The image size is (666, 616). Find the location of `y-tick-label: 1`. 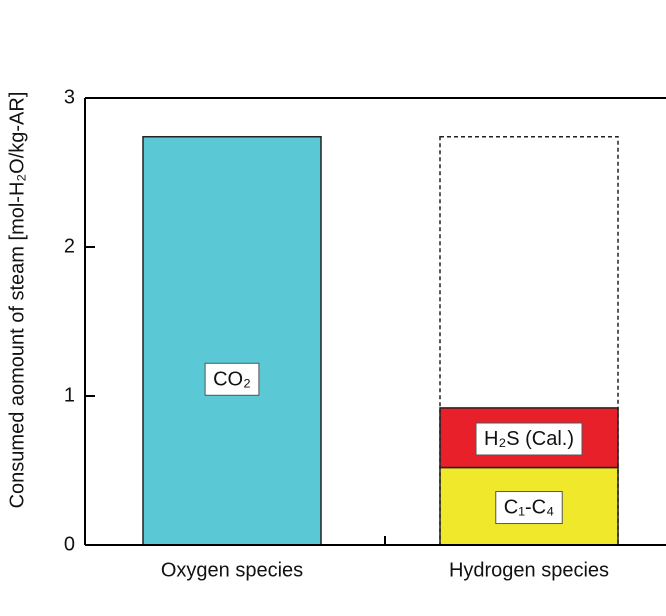

y-tick-label: 1 is located at coordinates (69, 395).